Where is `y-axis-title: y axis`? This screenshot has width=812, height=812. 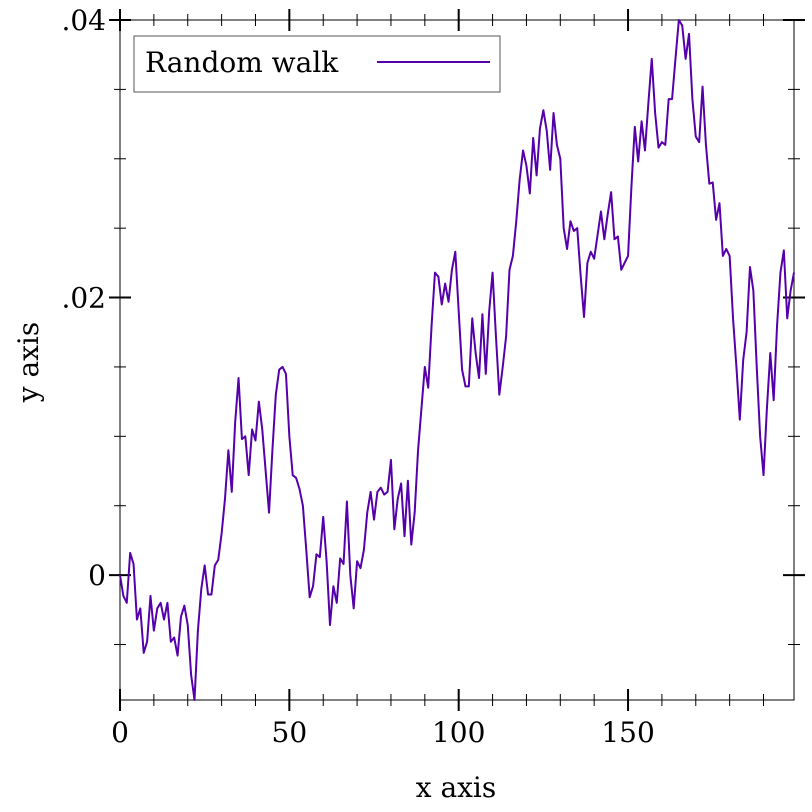
y-axis-title: y axis is located at coordinates (28, 363).